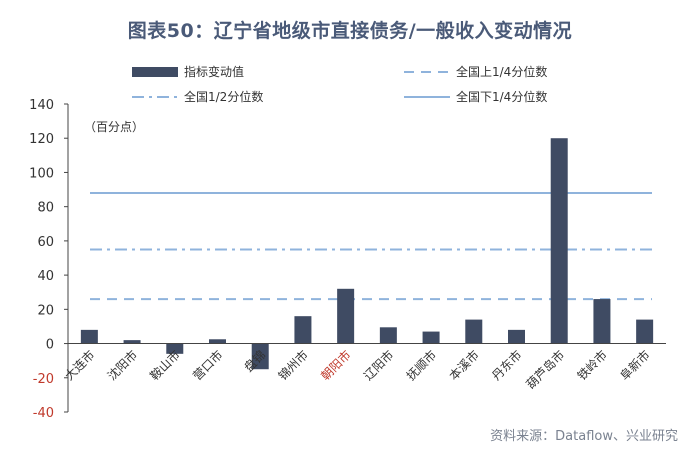 Image resolution: width=700 pixels, height=456 pixels. What do you see at coordinates (545, 369) in the screenshot?
I see `x-tick-label: 葫芦岛市` at bounding box center [545, 369].